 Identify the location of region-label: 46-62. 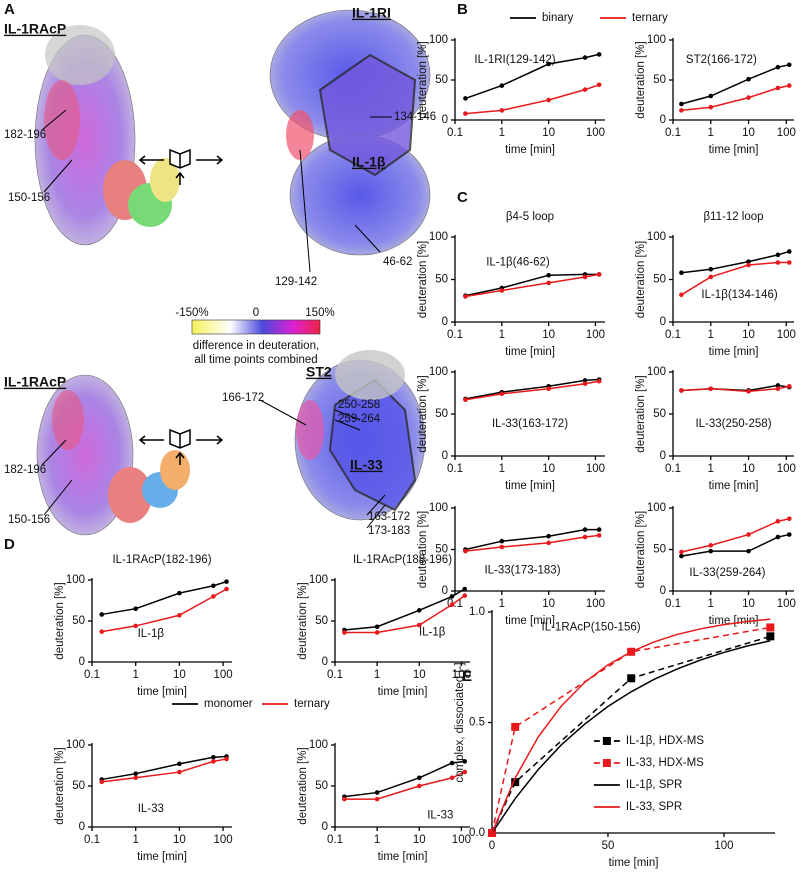
(397, 262).